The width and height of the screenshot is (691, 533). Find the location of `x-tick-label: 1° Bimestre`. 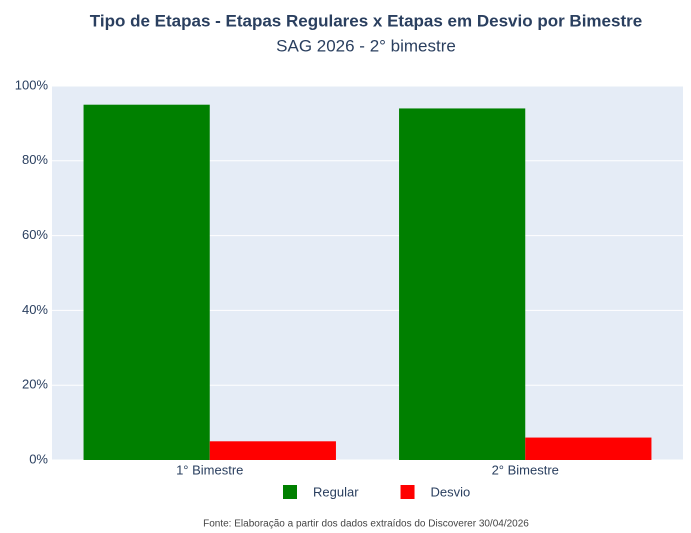

x-tick-label: 1° Bimestre is located at coordinates (209, 469).